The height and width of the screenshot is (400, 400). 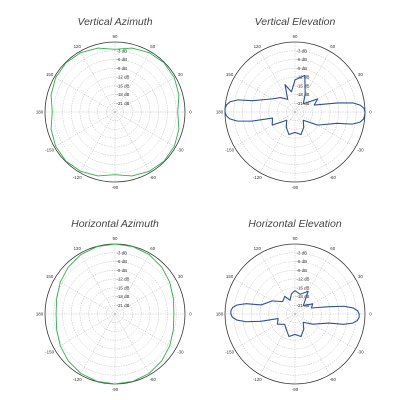 I want to click on outer-ring, so click(x=115, y=112).